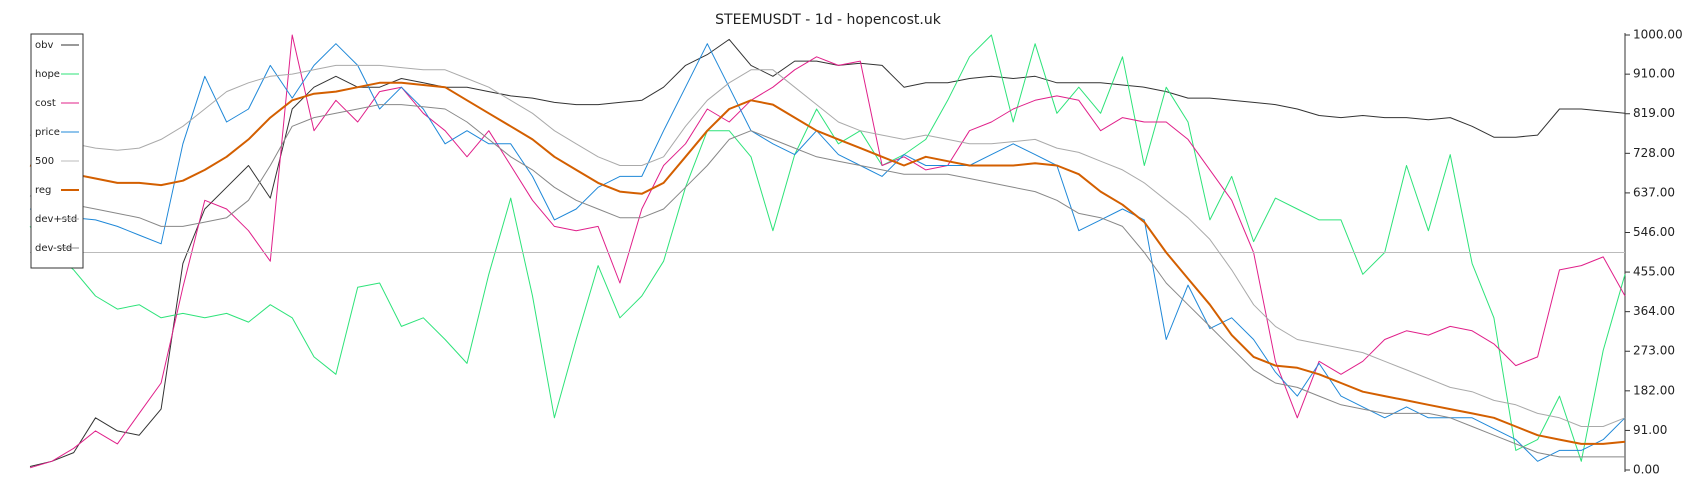 The image size is (1700, 500). Describe the element at coordinates (1654, 232) in the screenshot. I see `y-tick-label: 546.00` at that location.